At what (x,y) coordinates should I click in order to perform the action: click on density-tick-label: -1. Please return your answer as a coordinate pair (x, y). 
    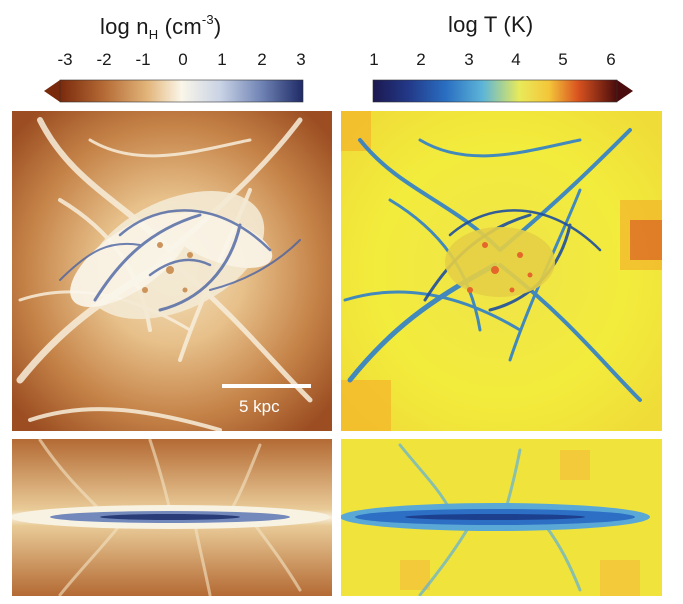
    Looking at the image, I should click on (143, 59).